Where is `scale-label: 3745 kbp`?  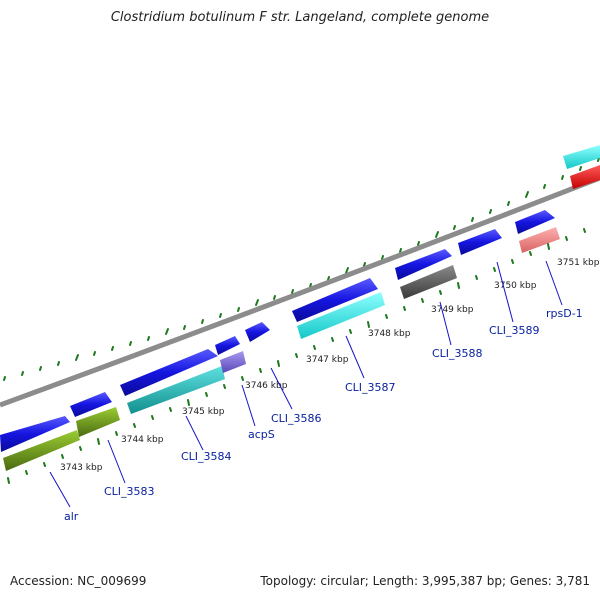 scale-label: 3745 kbp is located at coordinates (203, 412).